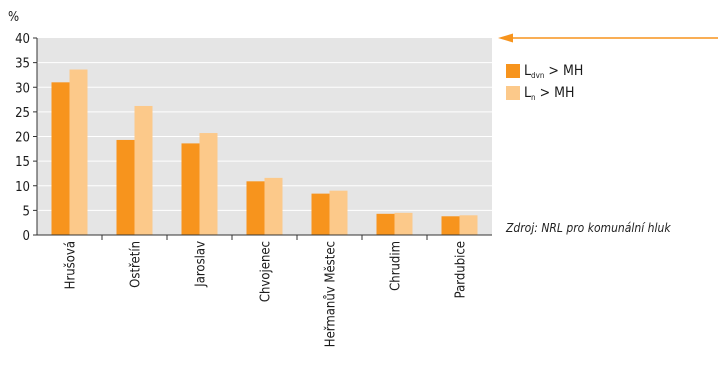  Describe the element at coordinates (136, 264) in the screenshot. I see `x-tick-label: Ostřetín` at that location.